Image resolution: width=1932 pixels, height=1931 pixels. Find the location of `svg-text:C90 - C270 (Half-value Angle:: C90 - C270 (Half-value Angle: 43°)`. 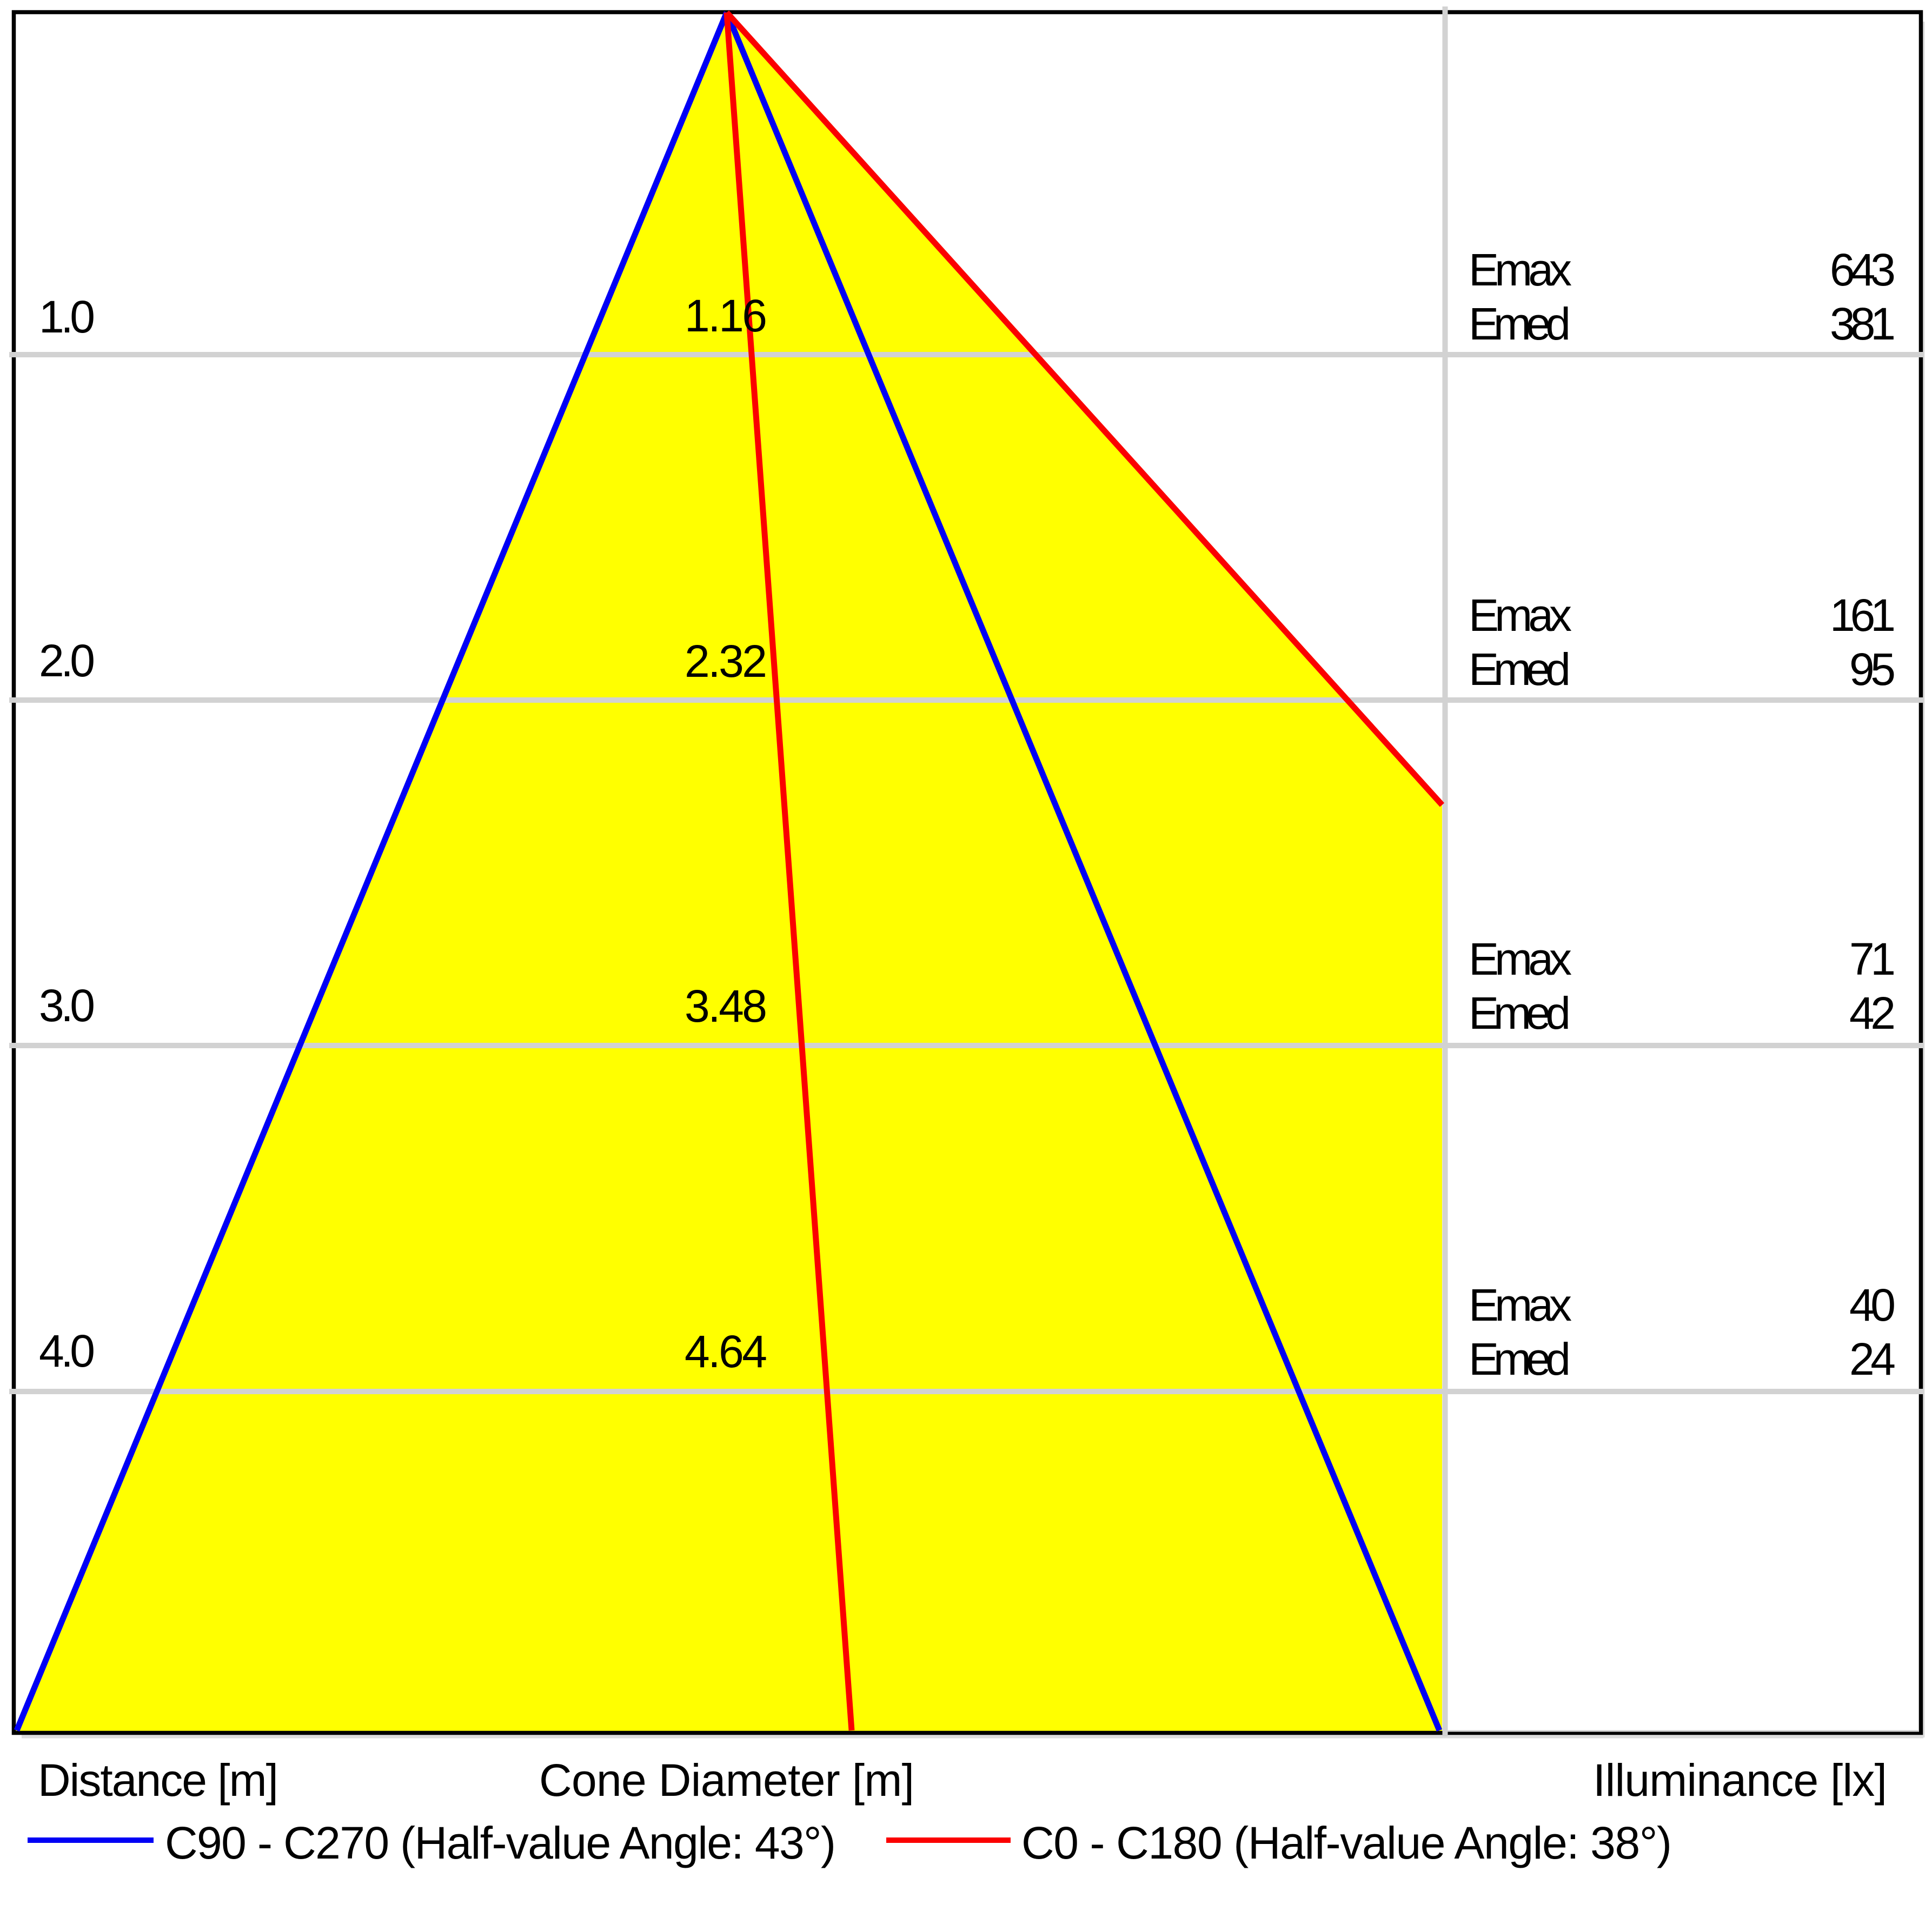

svg-text:C90 - C270 (Half-value Angle:: C90 - C270 (Half-value Angle: 43°) is located at coordinates (500, 1842).